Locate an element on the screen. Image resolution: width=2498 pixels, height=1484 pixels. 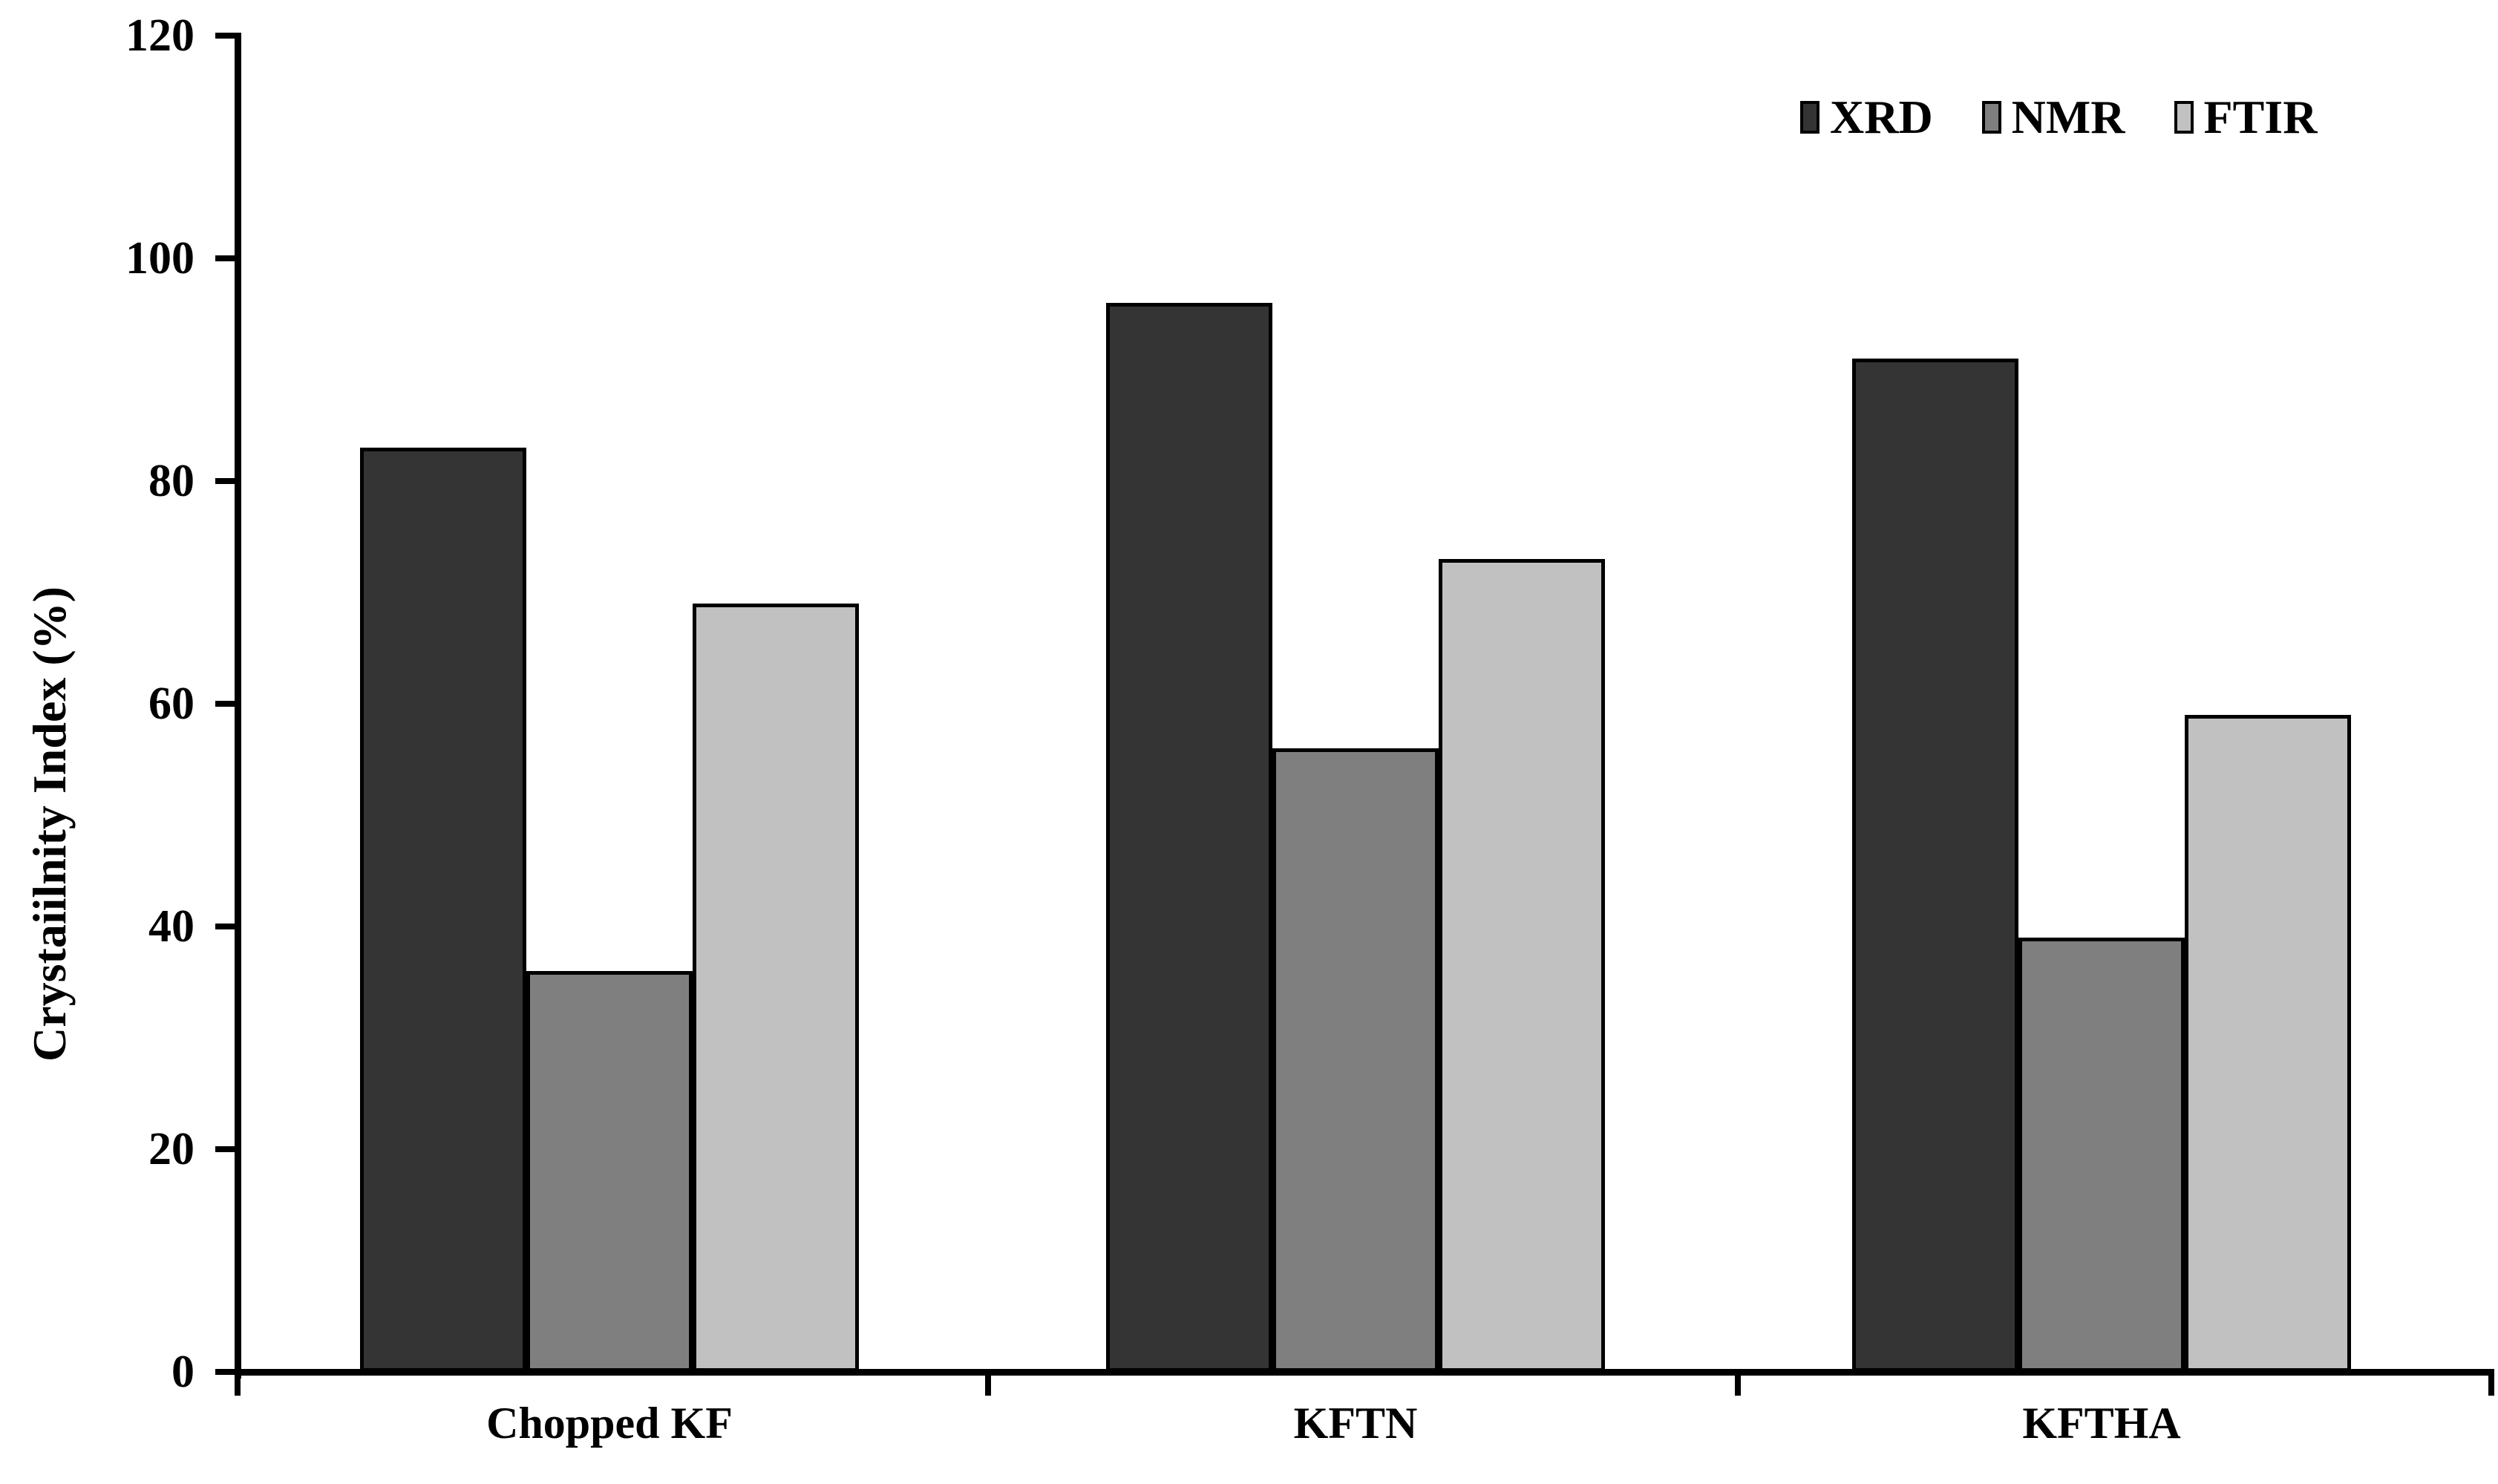
legend-entry-xrd: XRD is located at coordinates (1866, 117).